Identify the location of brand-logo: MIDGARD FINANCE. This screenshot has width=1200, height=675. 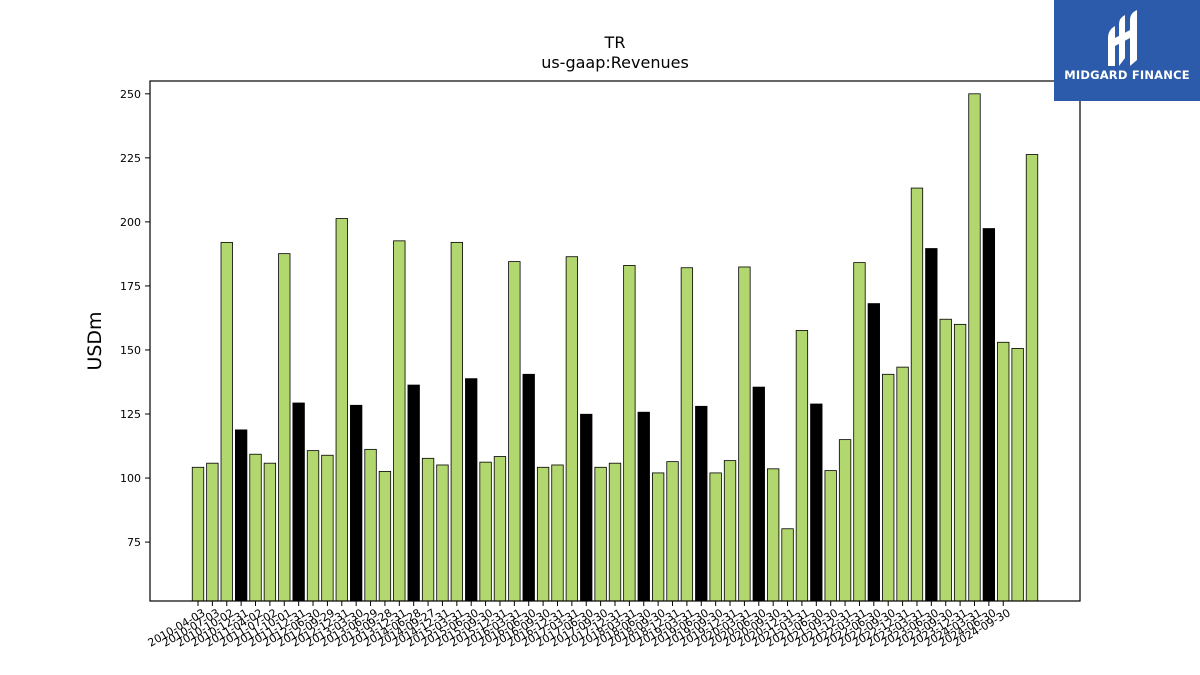
(1127, 50).